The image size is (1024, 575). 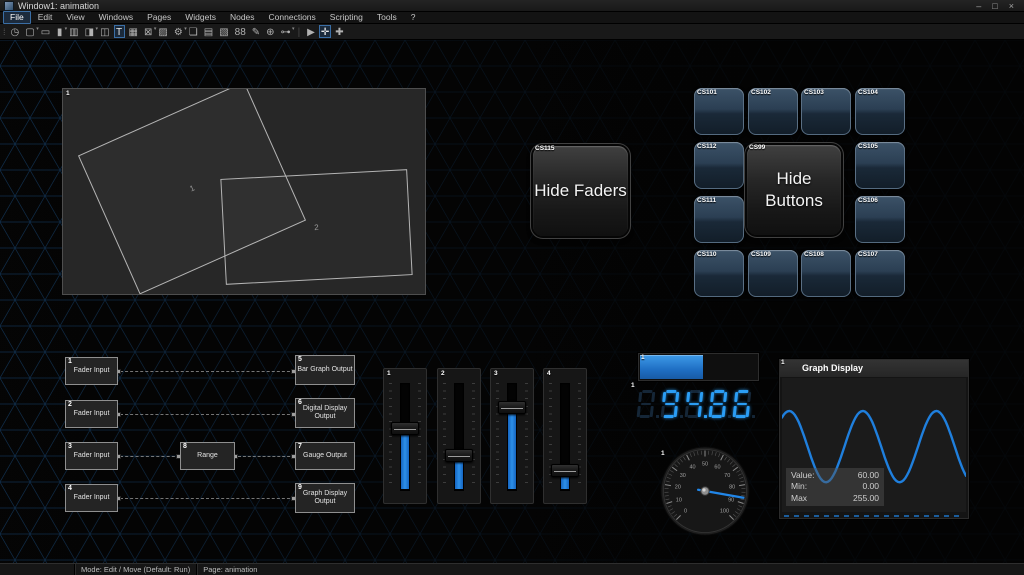 What do you see at coordinates (136, 569) in the screenshot?
I see `status-mode: Mode: Edit / Move (Default: Run)` at bounding box center [136, 569].